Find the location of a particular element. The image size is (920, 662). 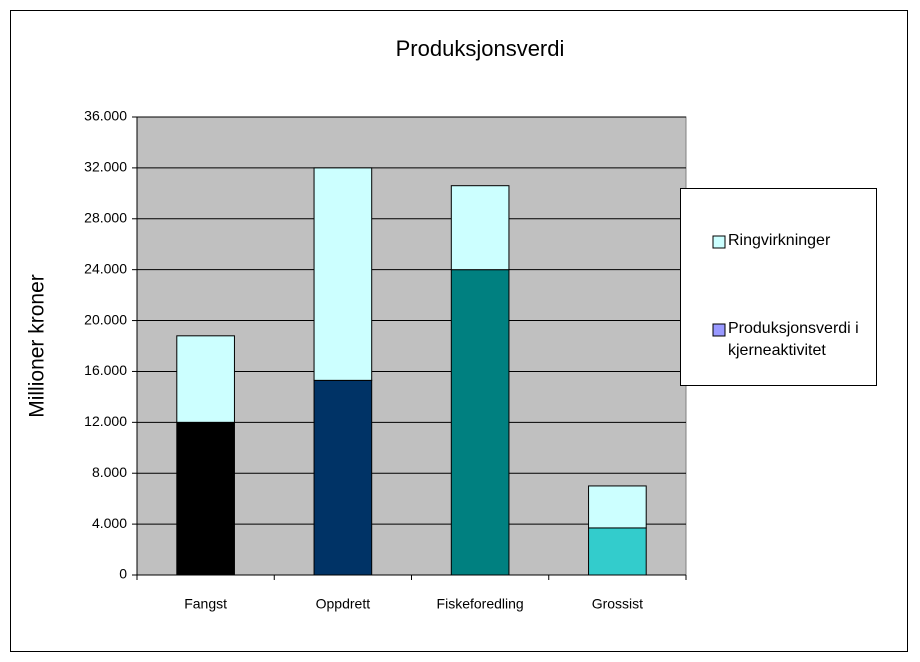

y-tick-label: 20.000 is located at coordinates (105, 319).